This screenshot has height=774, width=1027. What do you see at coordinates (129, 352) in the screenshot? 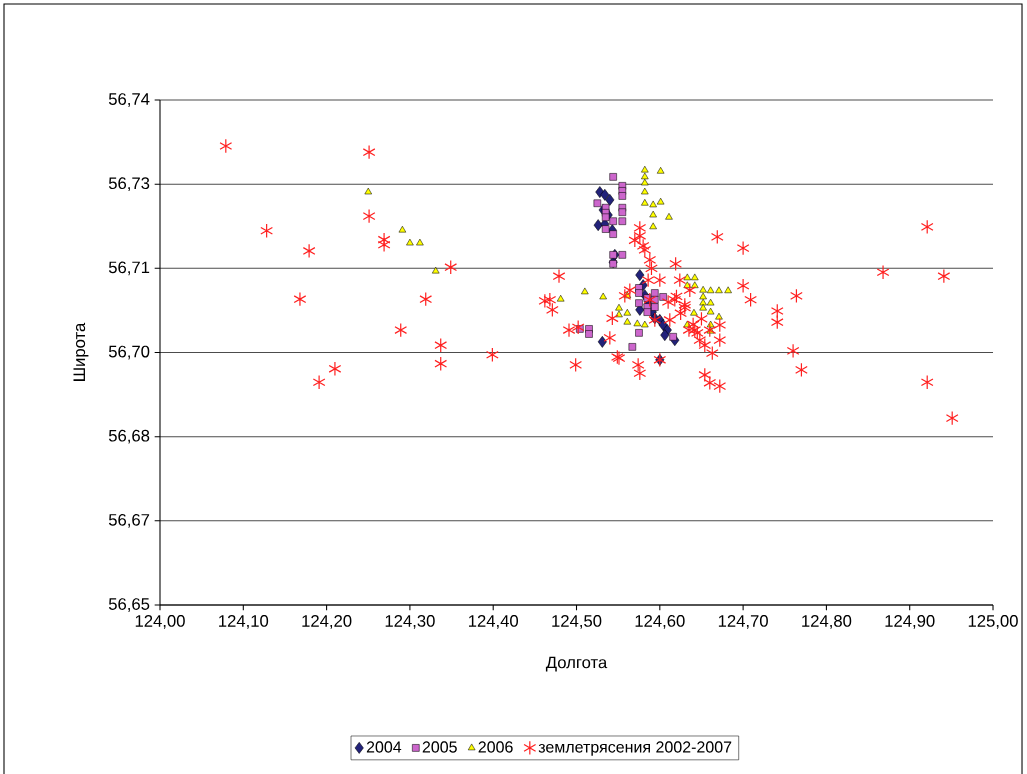
I see `y-tick-label: 56,70` at bounding box center [129, 352].